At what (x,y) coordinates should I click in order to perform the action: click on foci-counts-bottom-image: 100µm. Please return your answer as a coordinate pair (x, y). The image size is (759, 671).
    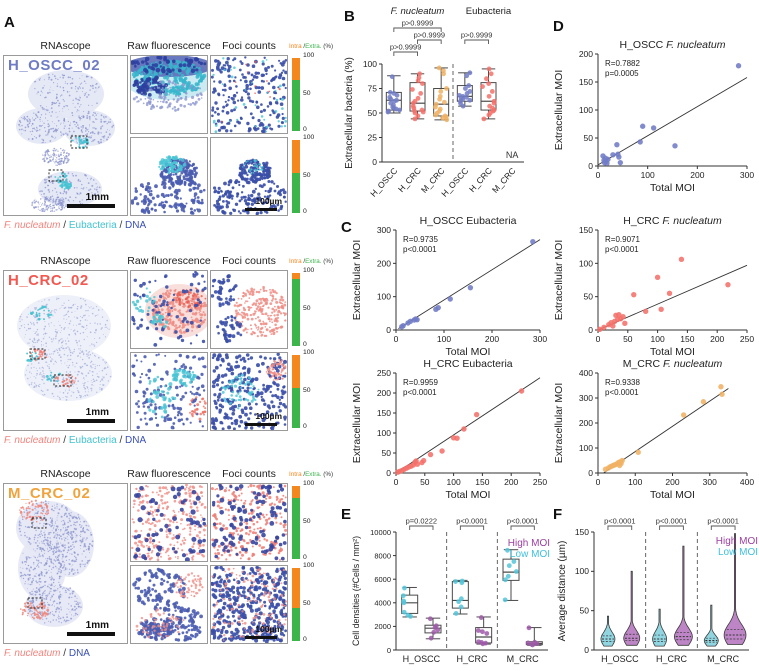
    Looking at the image, I should click on (249, 176).